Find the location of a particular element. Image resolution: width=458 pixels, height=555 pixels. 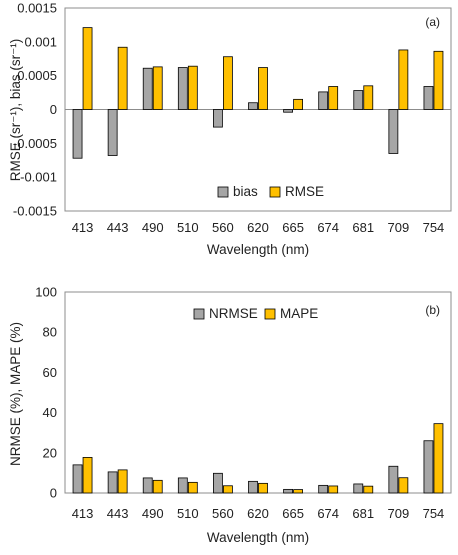

y-tick-label: 100 is located at coordinates (46, 292).